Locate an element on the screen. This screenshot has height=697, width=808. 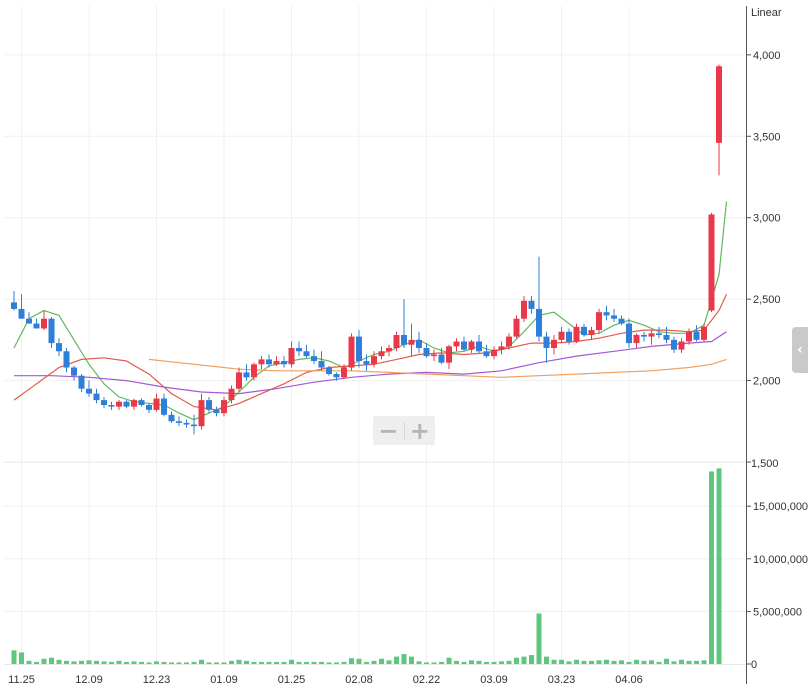
price-axis-bottom-label: 1,500 is located at coordinates (765, 464).